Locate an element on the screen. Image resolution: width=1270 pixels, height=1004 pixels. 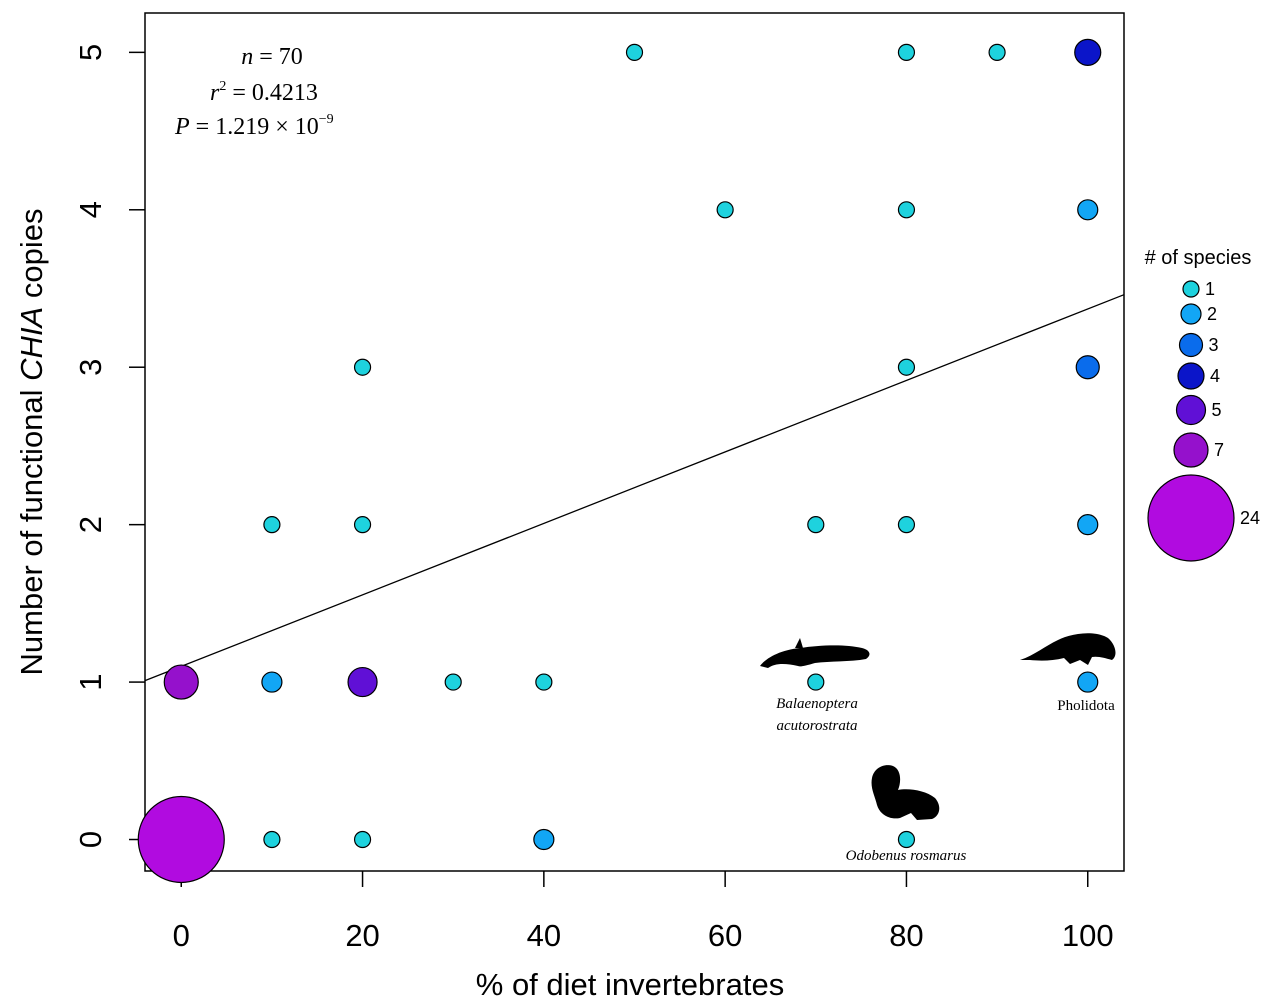
y-tick-label: 4 is located at coordinates (90, 209).